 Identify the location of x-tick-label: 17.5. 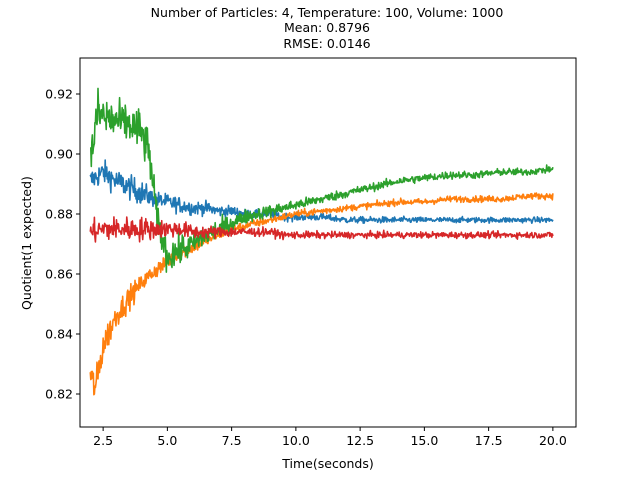
(489, 440).